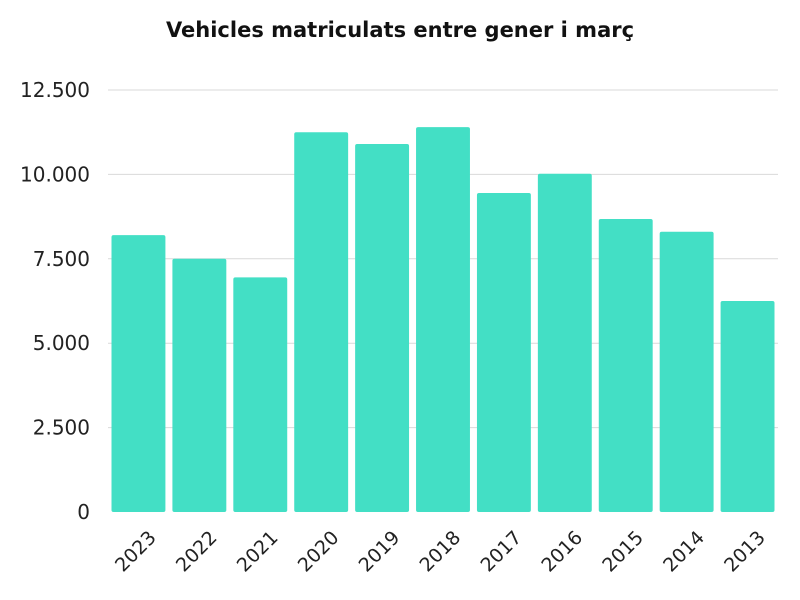 Image resolution: width=800 pixels, height=600 pixels. I want to click on x-tick-label: 2019, so click(380, 552).